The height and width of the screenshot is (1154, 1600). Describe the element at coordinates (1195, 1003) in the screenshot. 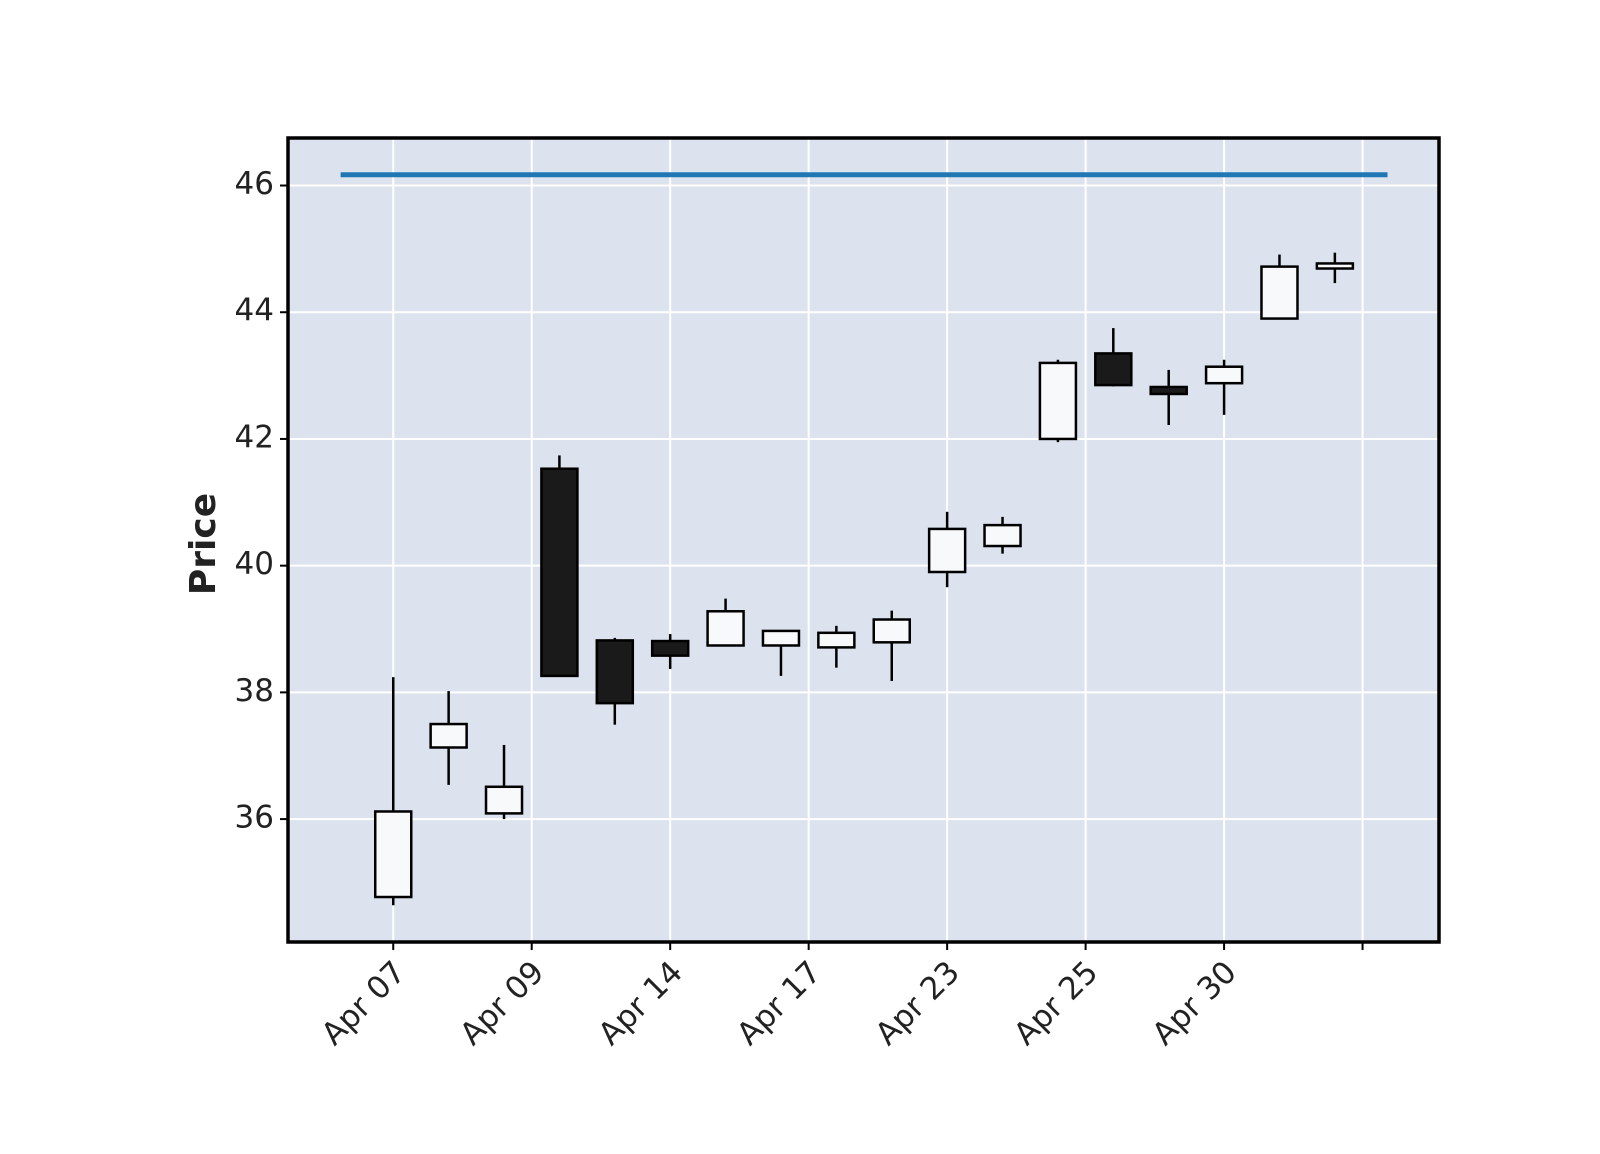

I see `x-tick-label: Apr 30` at that location.